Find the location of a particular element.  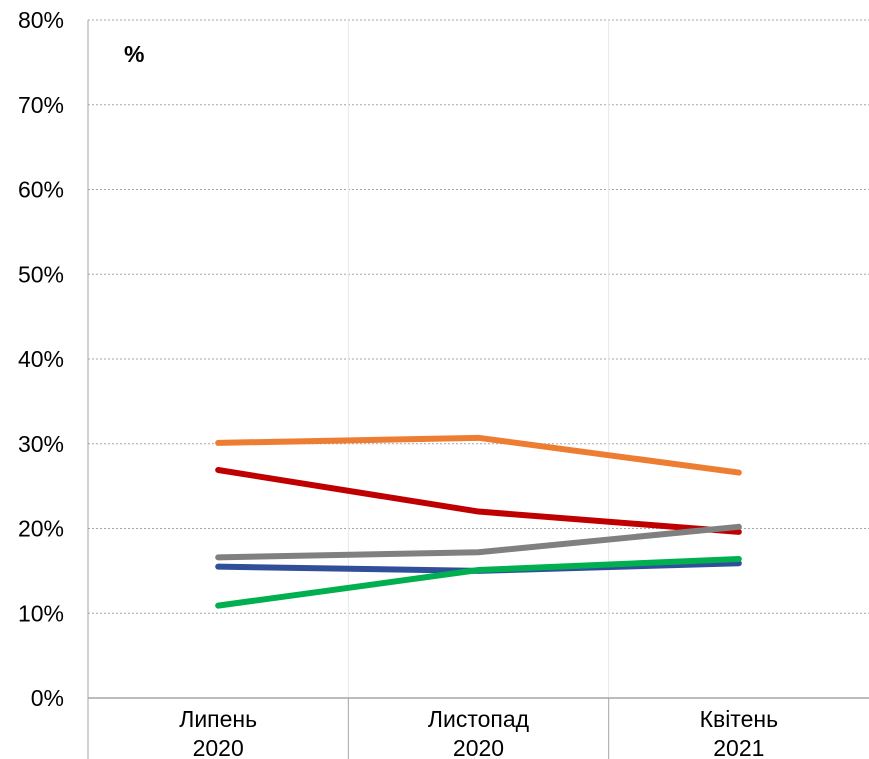

y-tick-label: 0% is located at coordinates (47, 698).